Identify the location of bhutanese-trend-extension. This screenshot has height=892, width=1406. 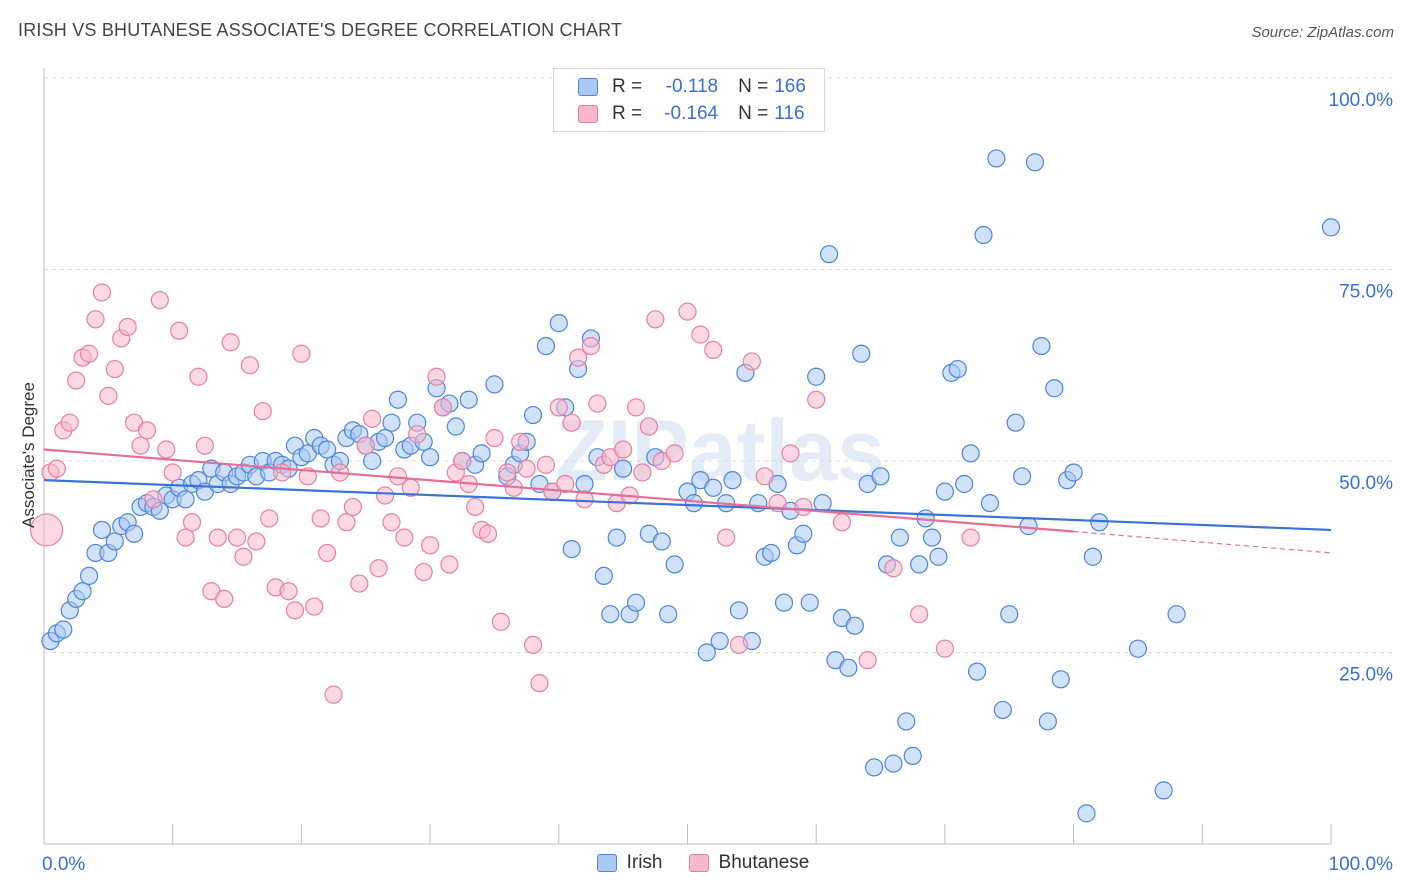
(1202, 542).